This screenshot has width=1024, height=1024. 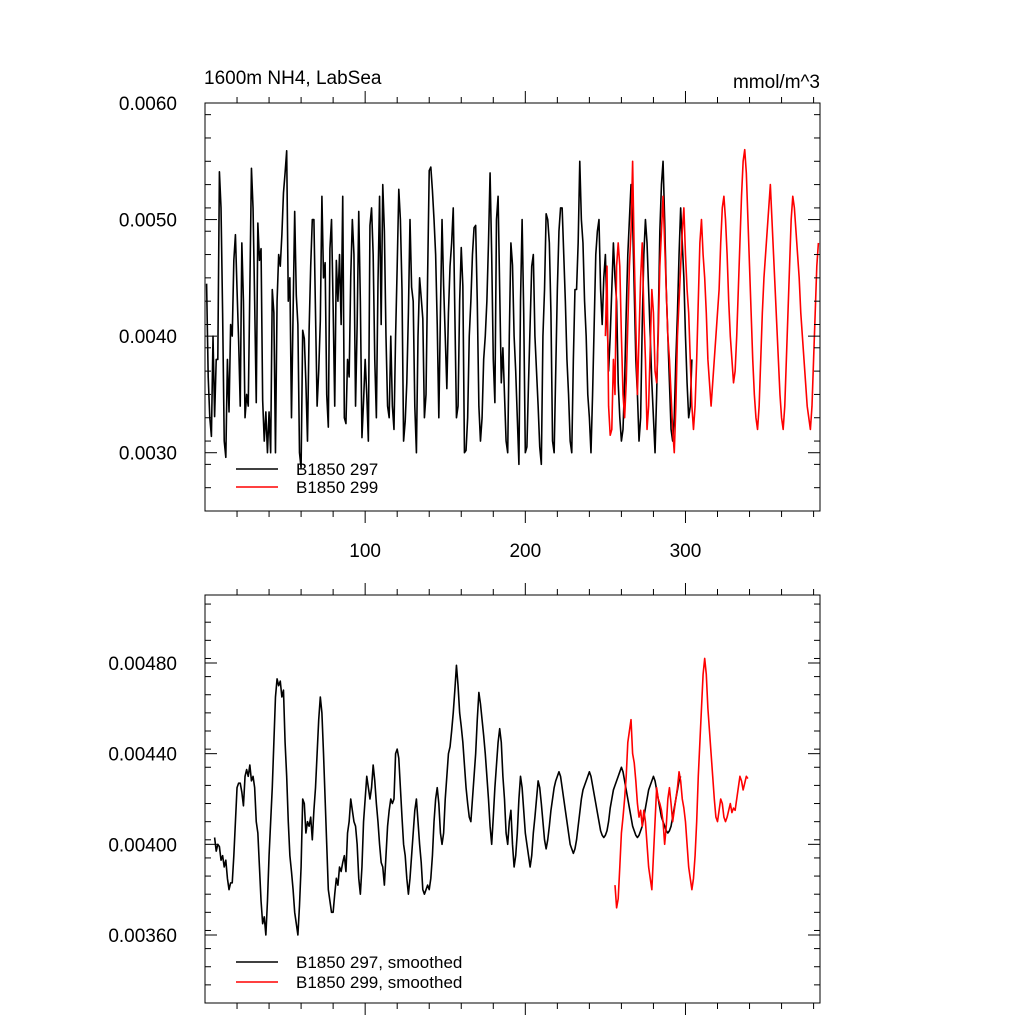 I want to click on bottom-series-group, so click(x=481, y=796).